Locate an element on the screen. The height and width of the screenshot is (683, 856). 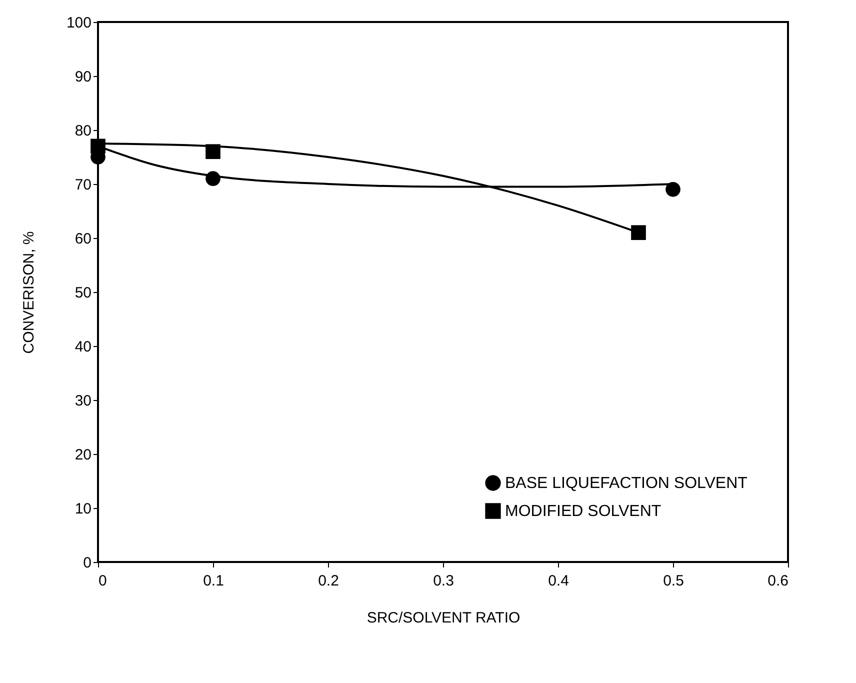
x-axis-title: SRC/SOLVENT RATIO is located at coordinates (443, 618).